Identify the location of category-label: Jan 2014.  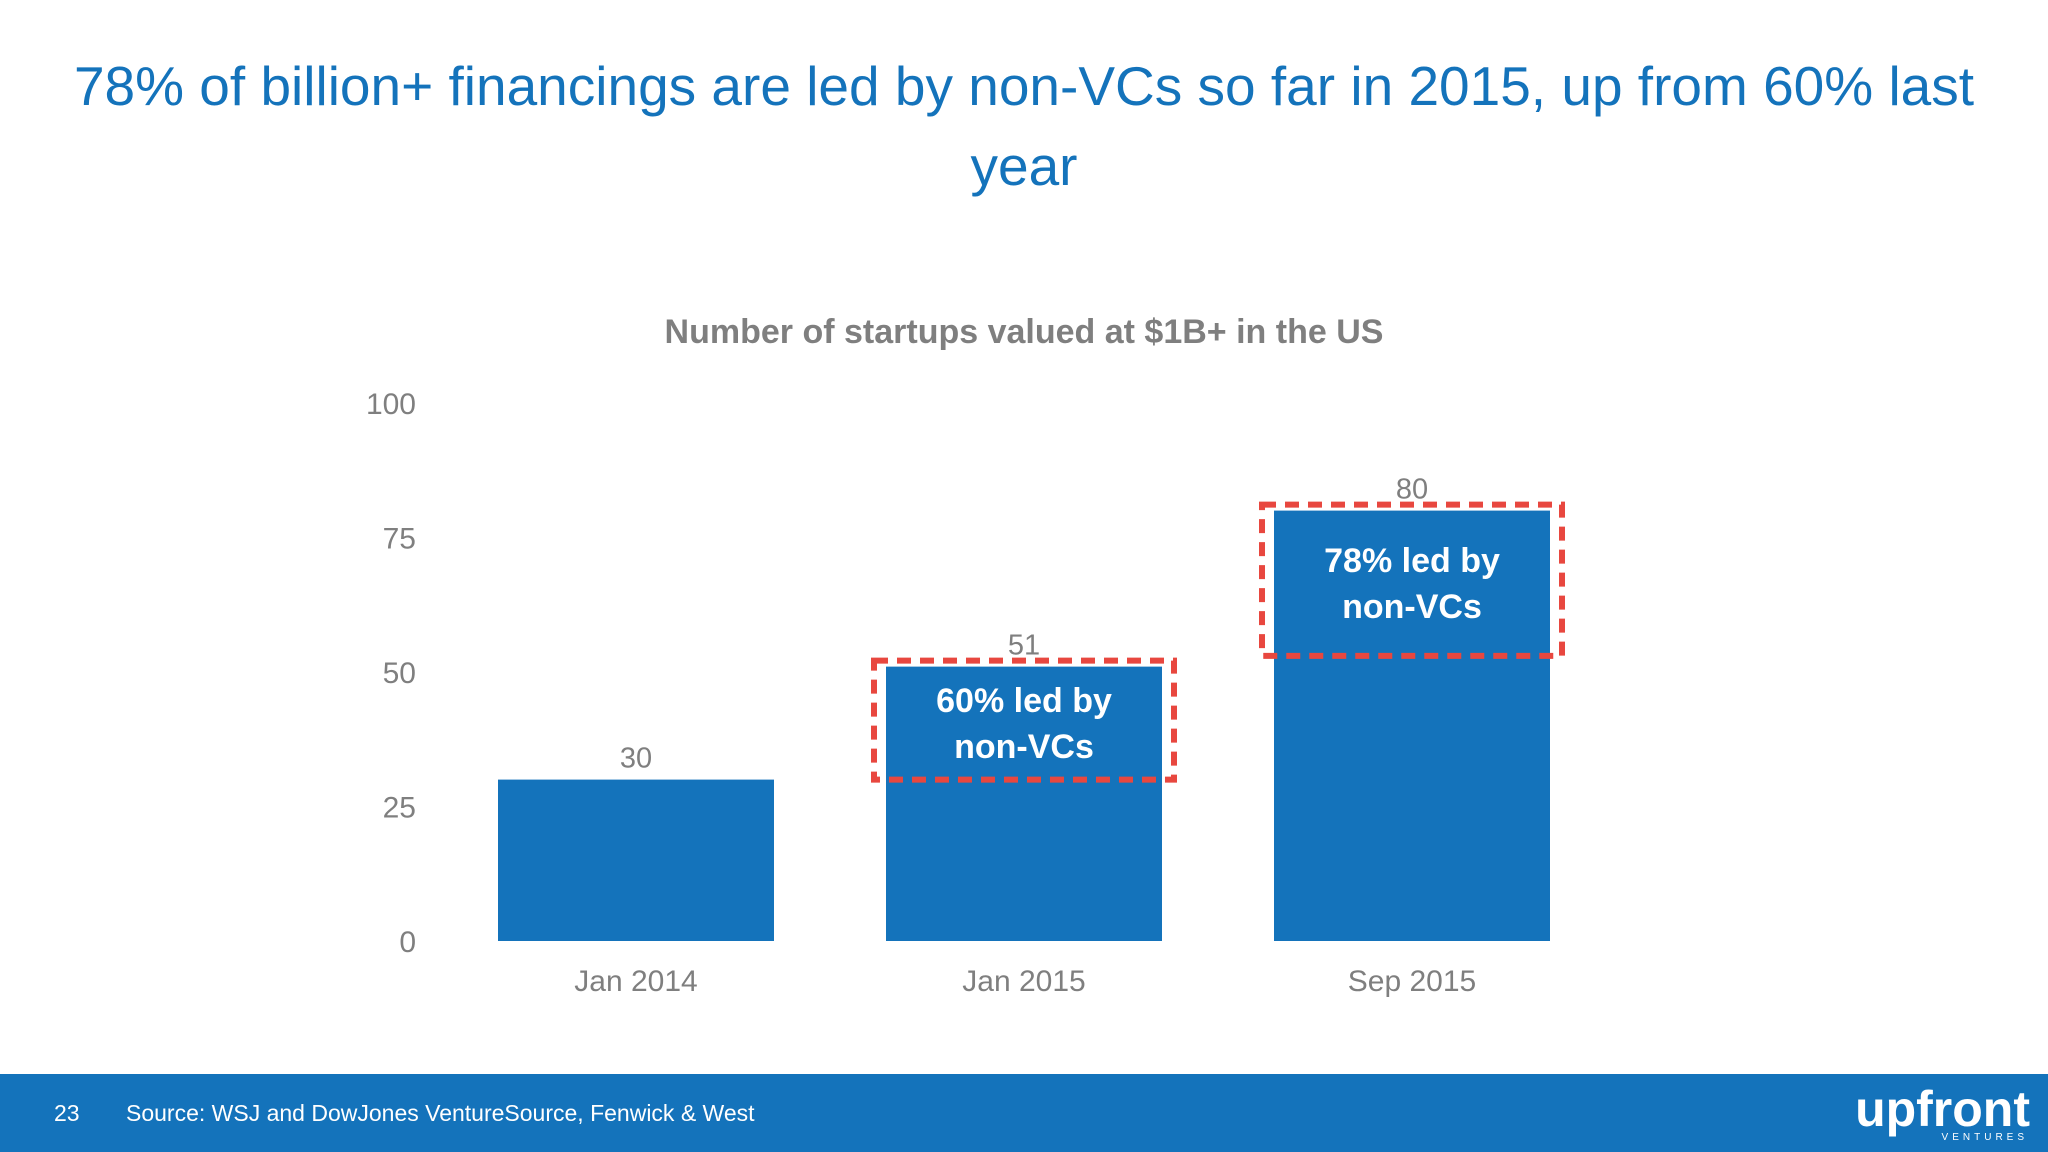
(635, 981).